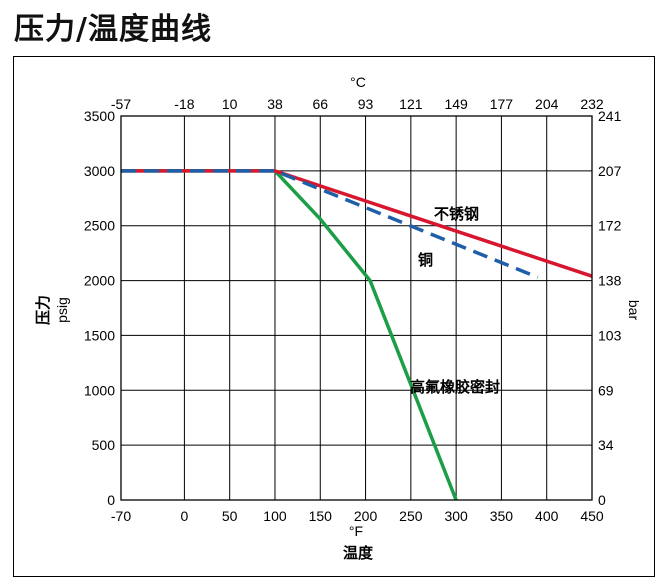 This screenshot has width=669, height=587. I want to click on y-tick-label-3500: 3500, so click(99, 116).